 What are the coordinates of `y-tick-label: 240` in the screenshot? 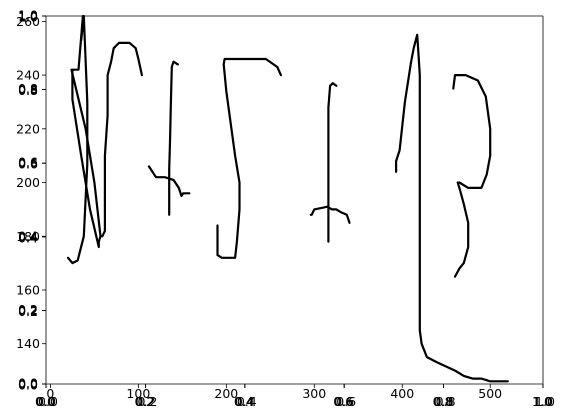 It's located at (28, 75).